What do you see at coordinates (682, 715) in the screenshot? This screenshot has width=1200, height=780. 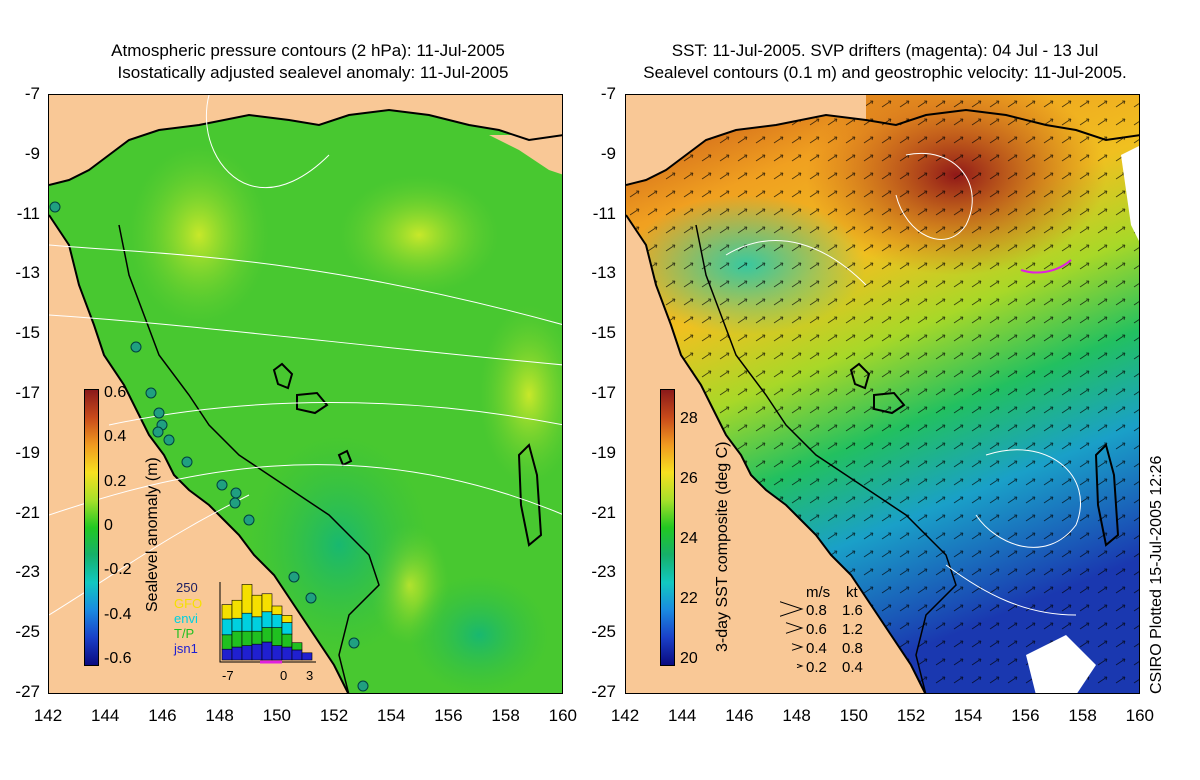 I see `right-xtick-1: 144` at bounding box center [682, 715].